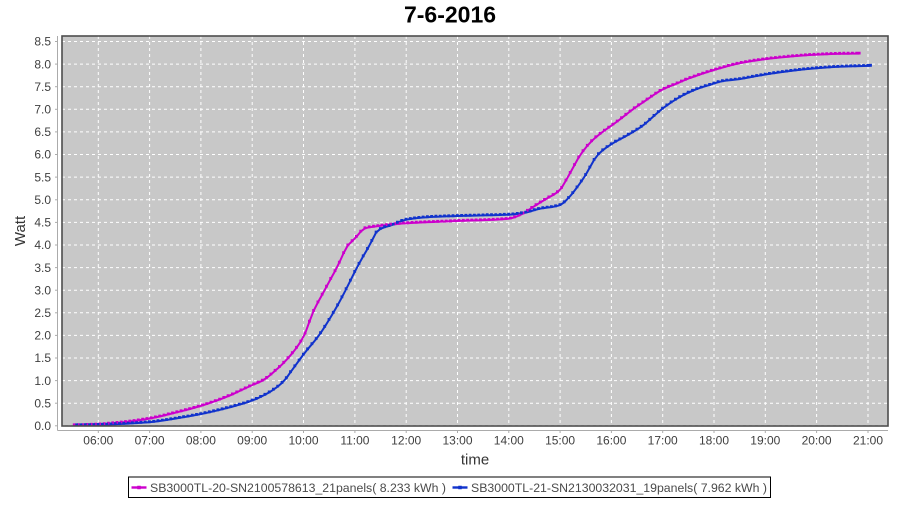 The width and height of the screenshot is (900, 505). What do you see at coordinates (42, 313) in the screenshot?
I see `svg-text: 2.5` at bounding box center [42, 313].